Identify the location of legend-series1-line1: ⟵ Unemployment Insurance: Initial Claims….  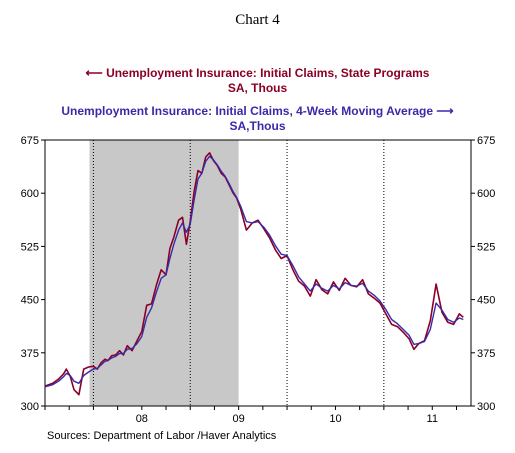
(257, 73).